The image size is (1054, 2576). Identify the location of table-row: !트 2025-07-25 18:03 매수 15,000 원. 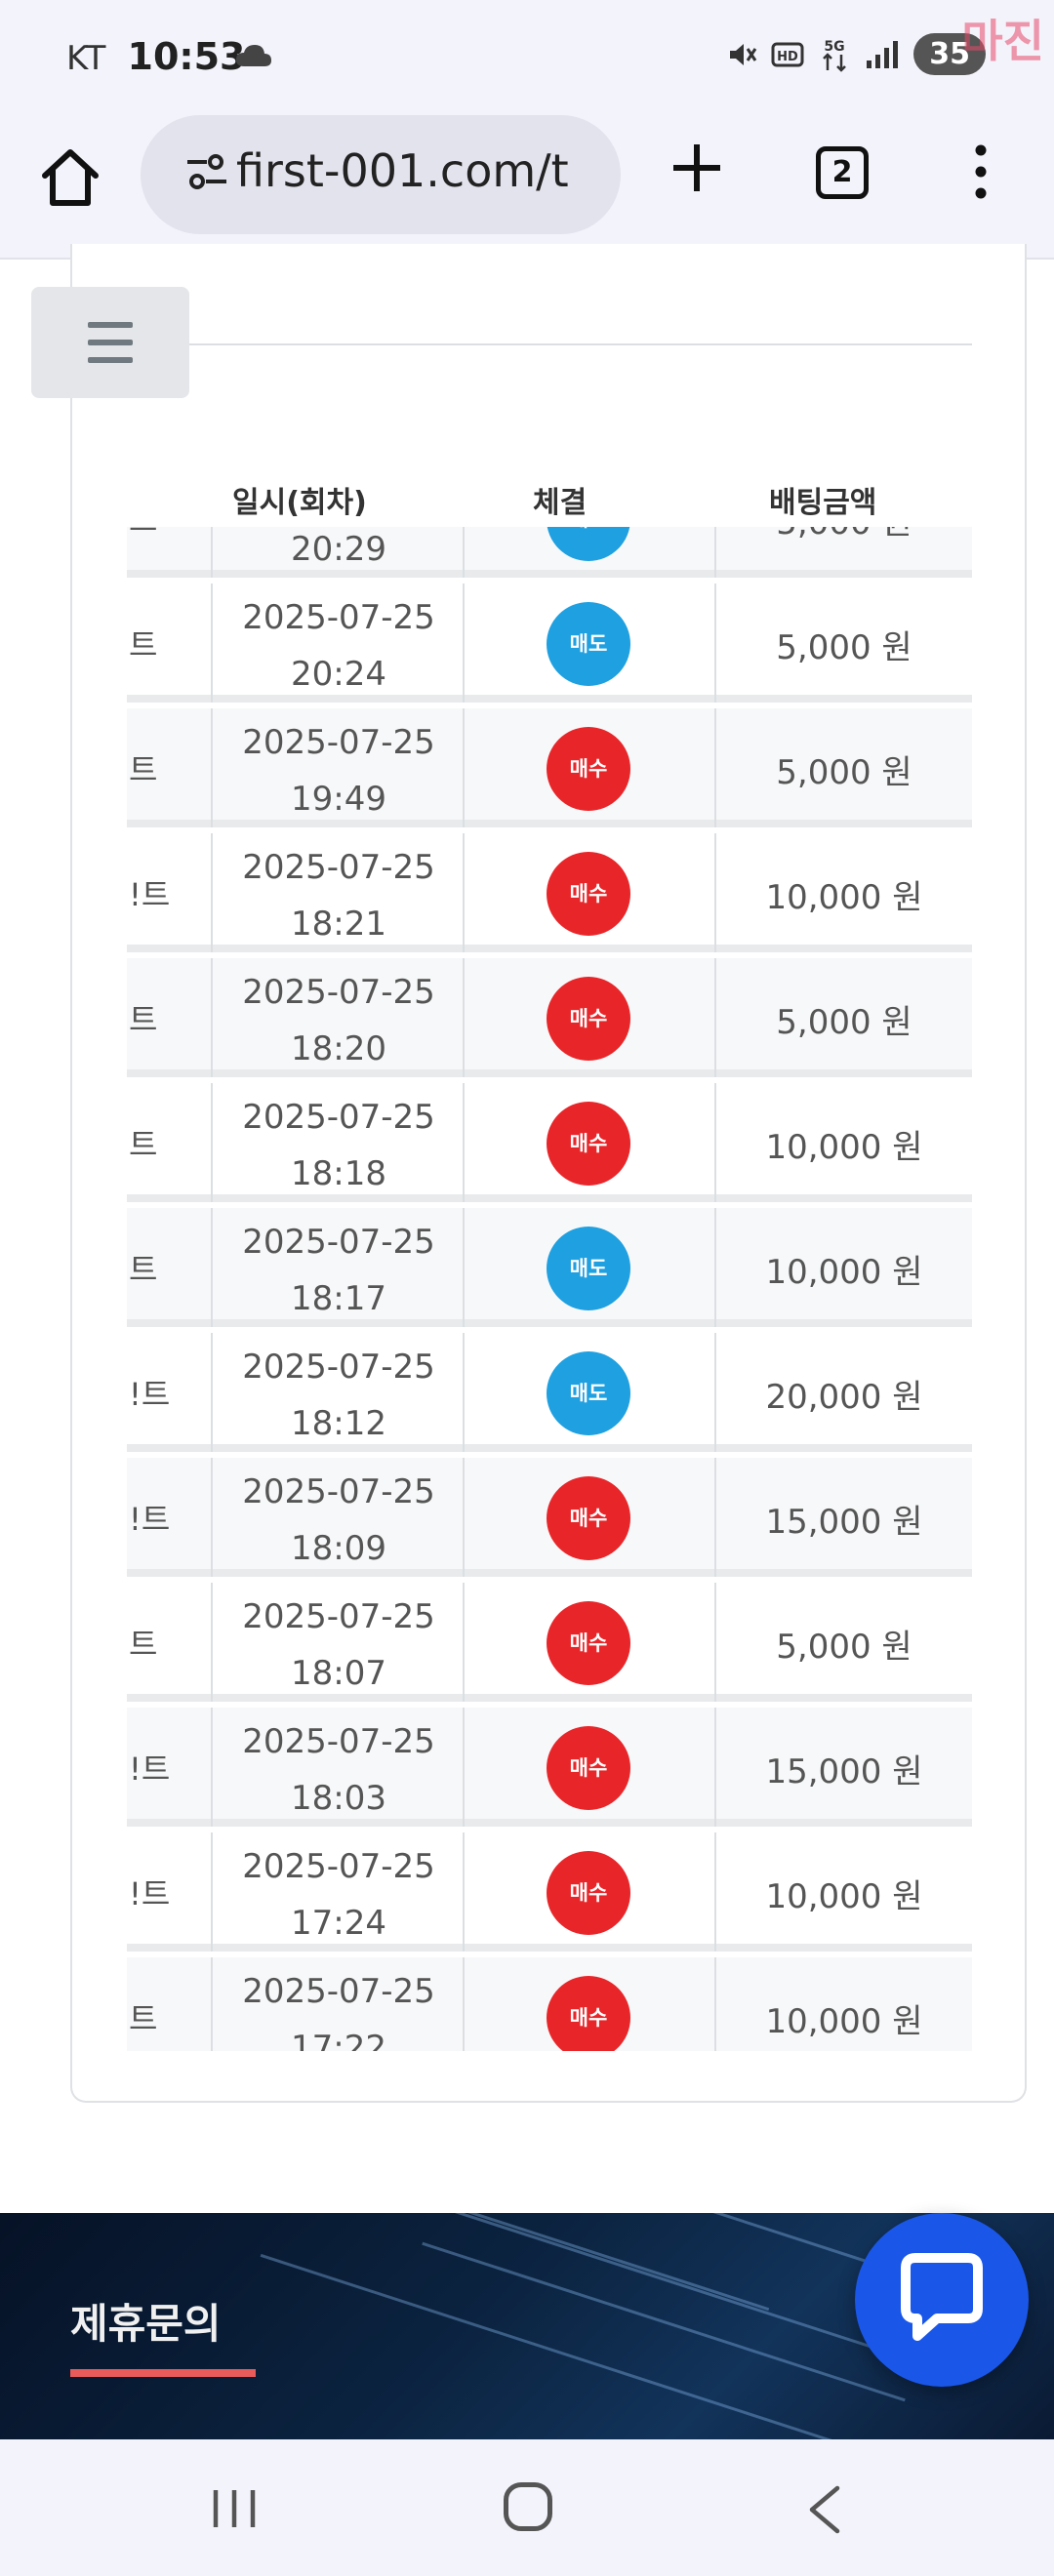
(549, 1767).